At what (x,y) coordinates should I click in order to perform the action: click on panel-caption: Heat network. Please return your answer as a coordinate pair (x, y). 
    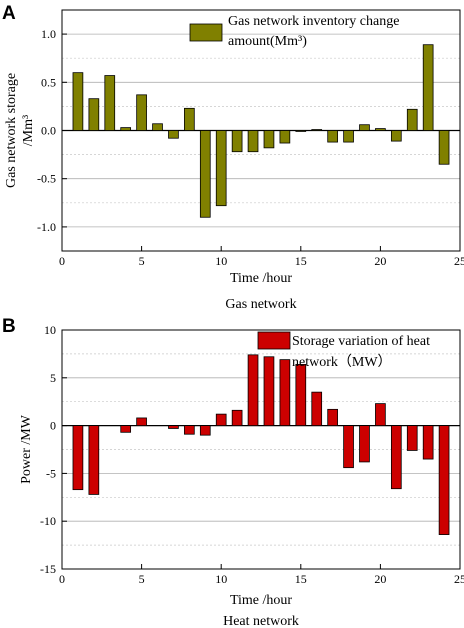
    Looking at the image, I should click on (261, 621).